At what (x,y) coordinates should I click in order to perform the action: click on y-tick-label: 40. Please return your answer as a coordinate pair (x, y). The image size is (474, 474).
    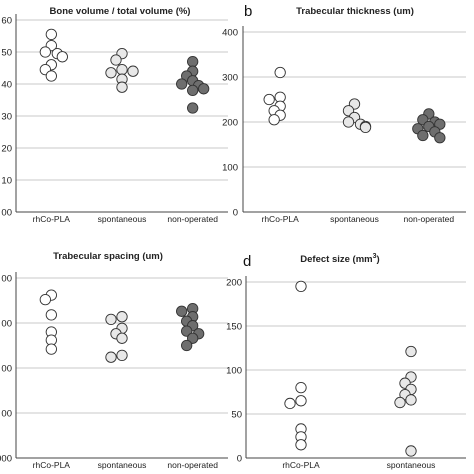
    Looking at the image, I should click on (6, 85).